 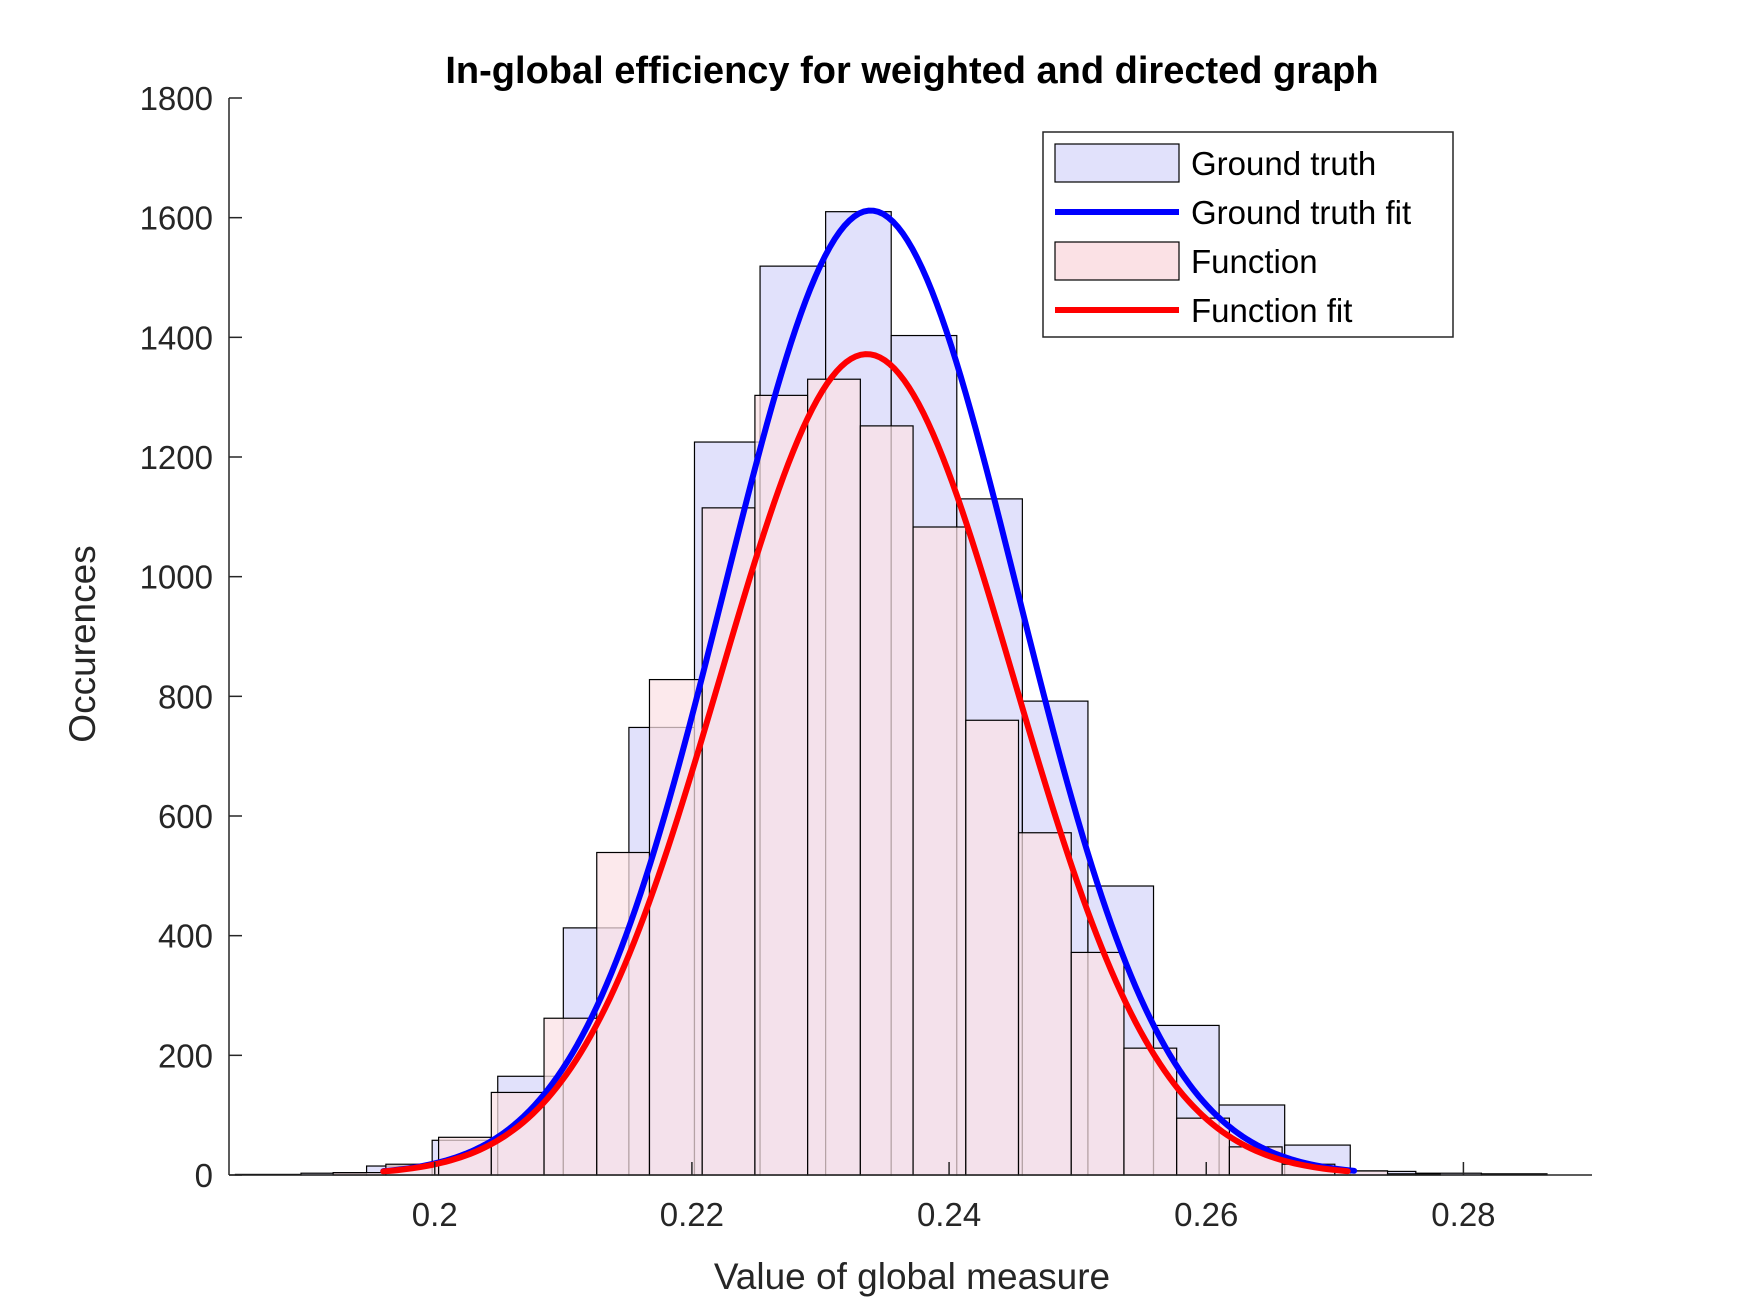 What do you see at coordinates (1301, 212) in the screenshot?
I see `legend-label: Ground truth fit` at bounding box center [1301, 212].